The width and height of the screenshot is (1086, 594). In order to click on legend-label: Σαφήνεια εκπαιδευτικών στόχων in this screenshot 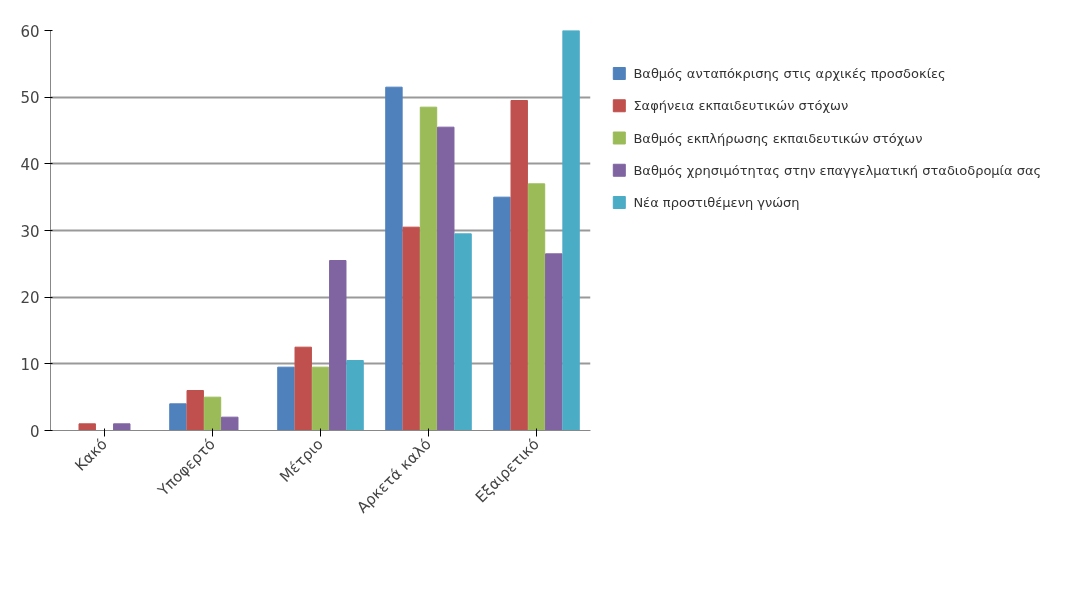, I will do `click(741, 106)`.